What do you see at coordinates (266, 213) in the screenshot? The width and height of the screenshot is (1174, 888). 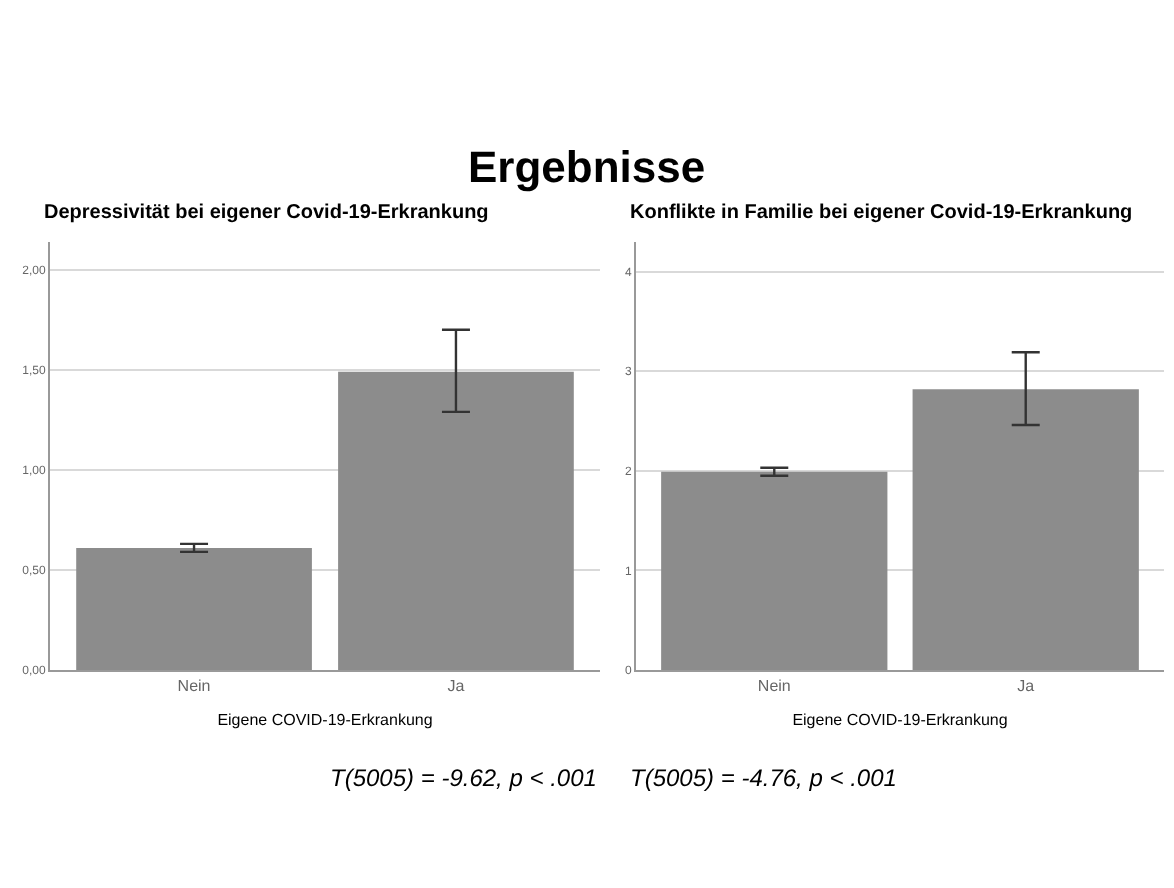 I see `chart-title: Depressivität bei eigener Covid-19-Erkrankung` at bounding box center [266, 213].